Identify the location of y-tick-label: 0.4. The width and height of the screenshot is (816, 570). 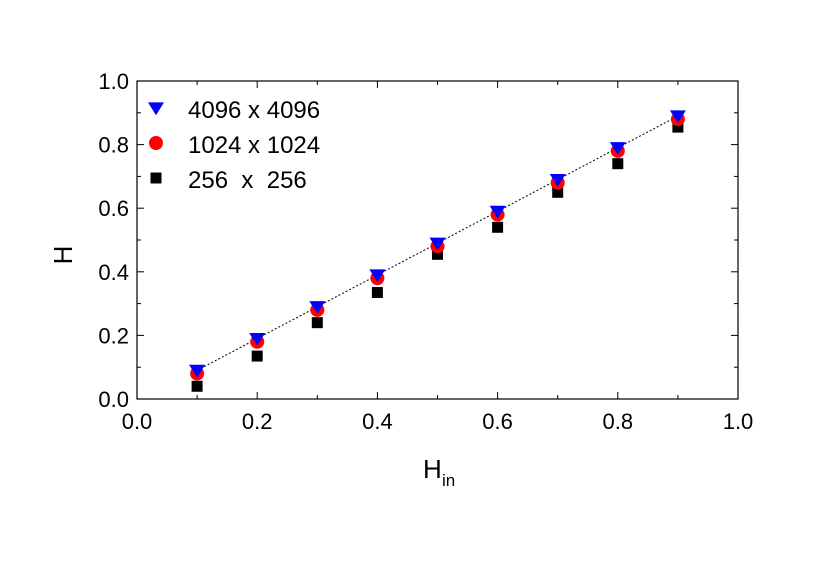
(113, 272).